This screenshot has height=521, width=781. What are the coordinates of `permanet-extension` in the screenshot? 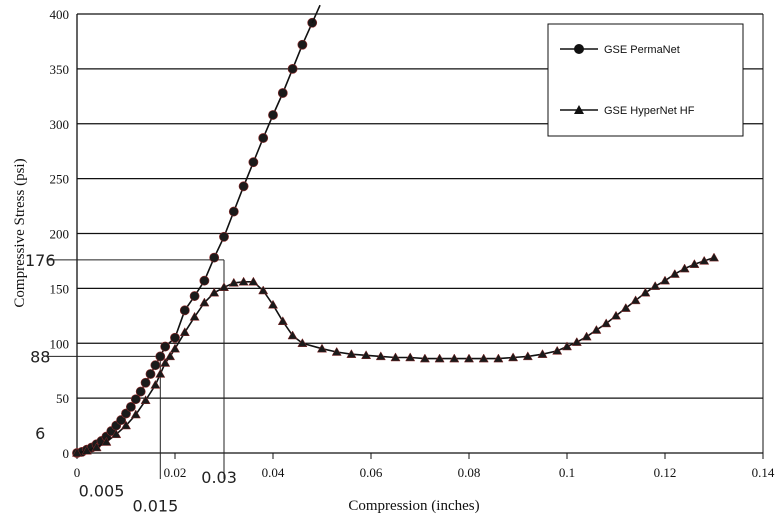 It's located at (316, 14).